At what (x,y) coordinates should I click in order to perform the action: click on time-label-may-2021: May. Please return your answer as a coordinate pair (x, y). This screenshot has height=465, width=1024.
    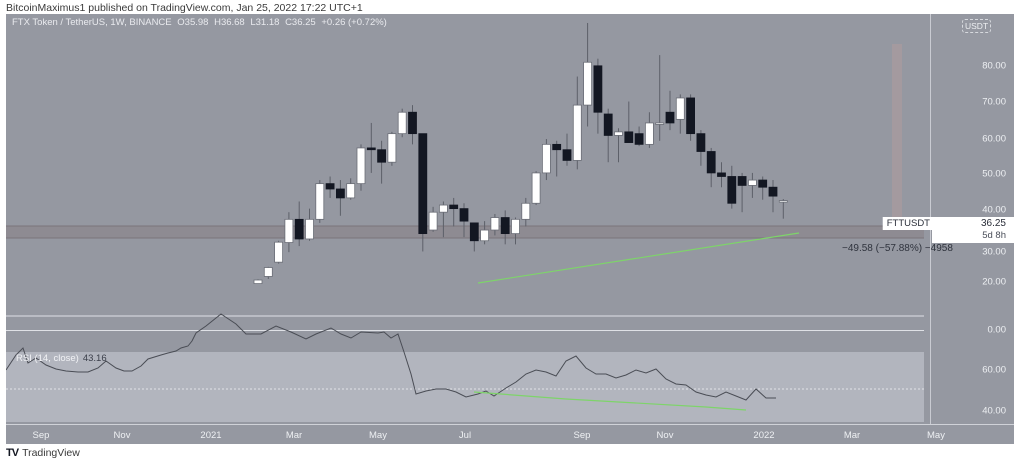
    Looking at the image, I should click on (378, 435).